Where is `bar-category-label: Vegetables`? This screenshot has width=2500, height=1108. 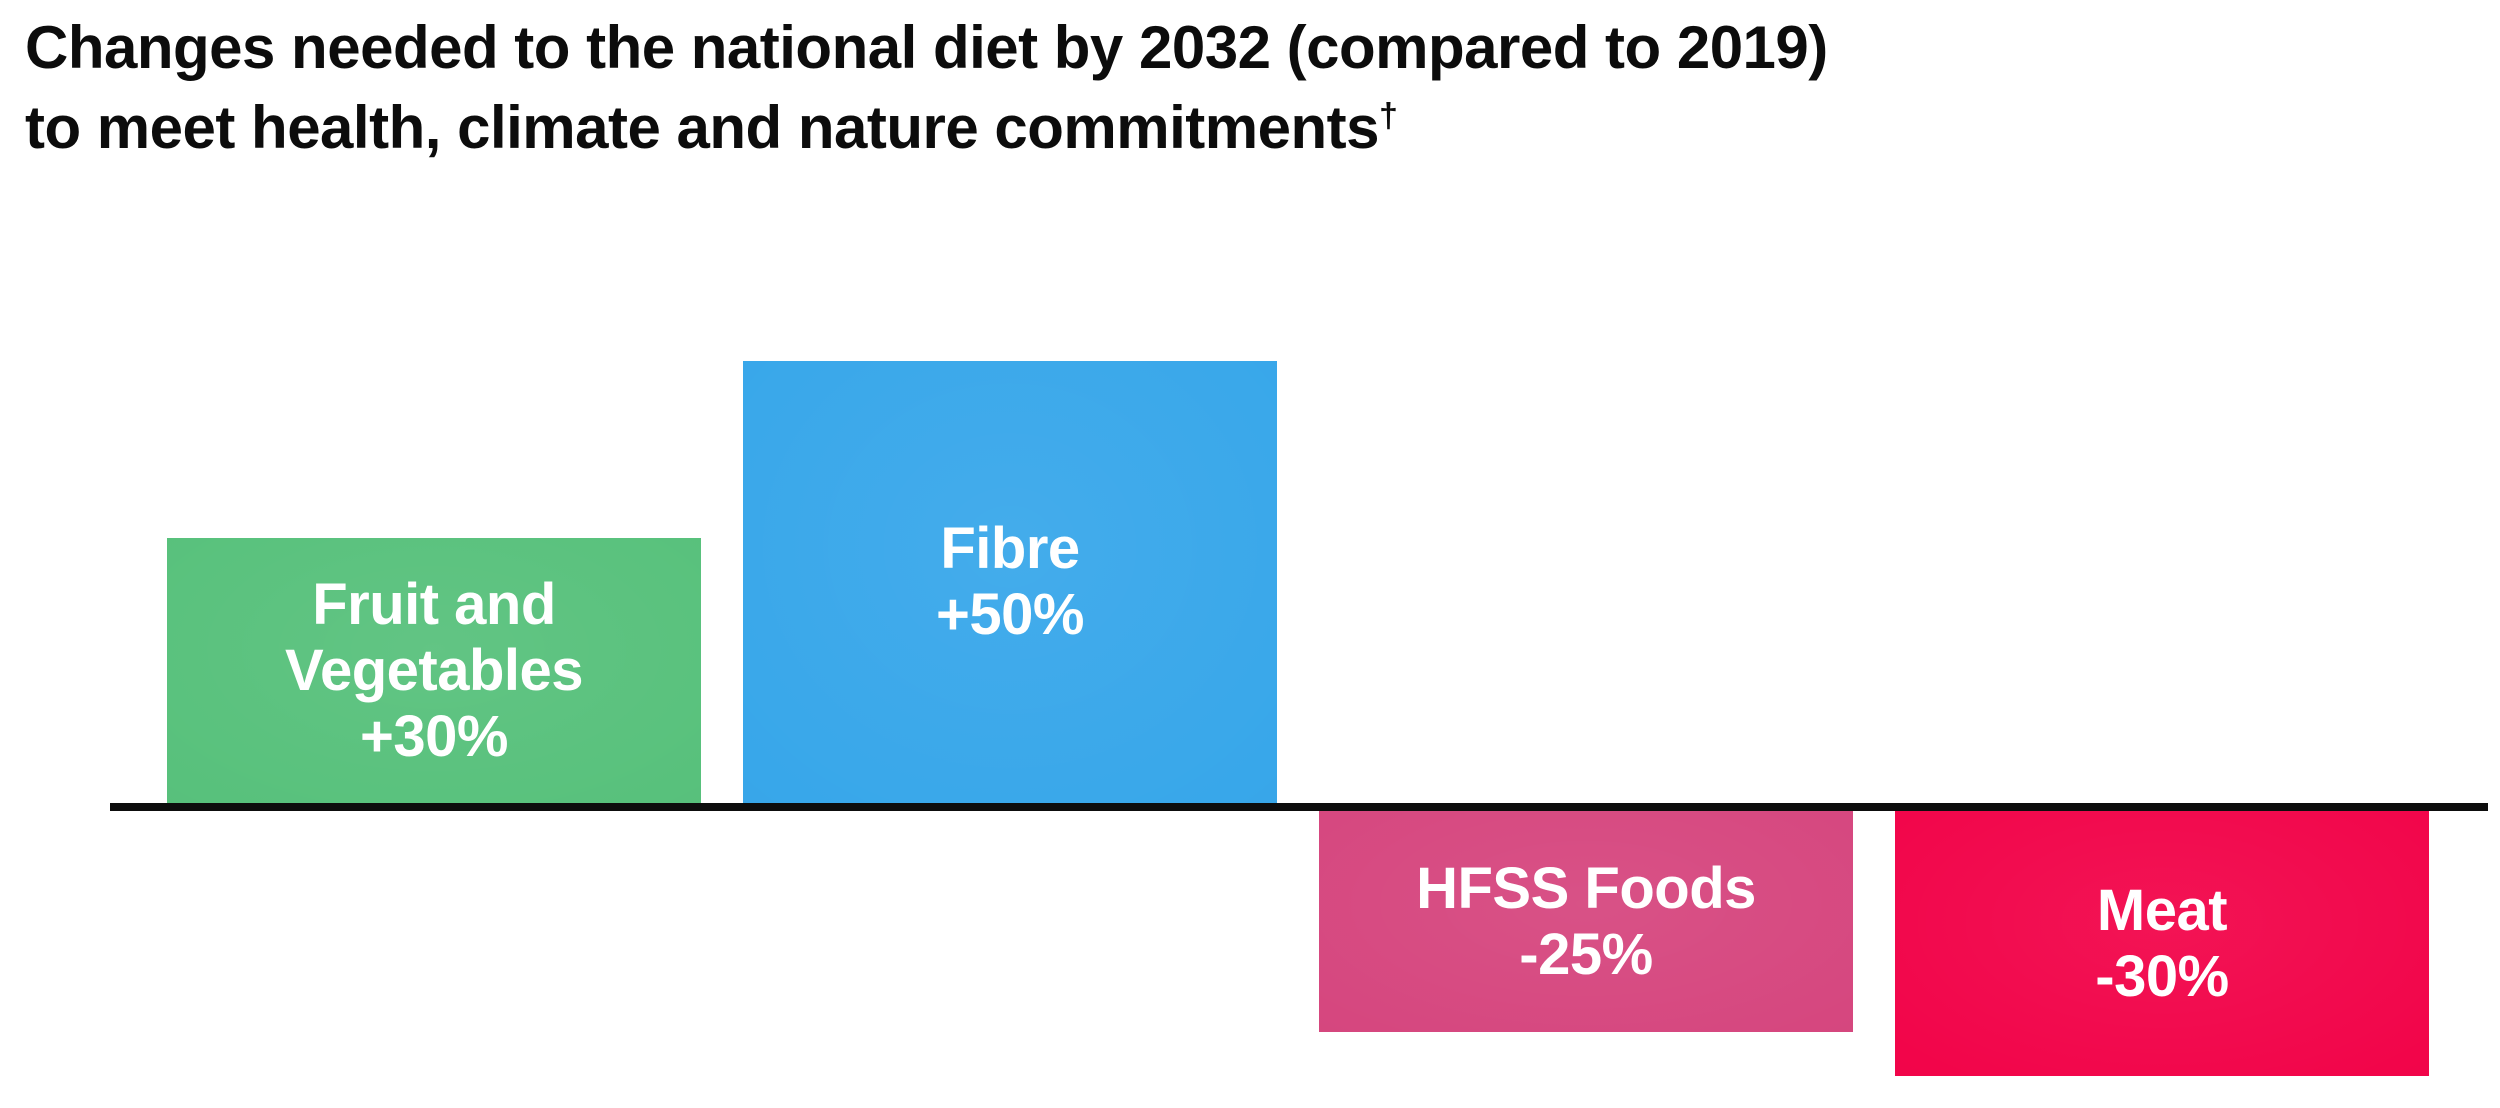 bar-category-label: Vegetables is located at coordinates (434, 670).